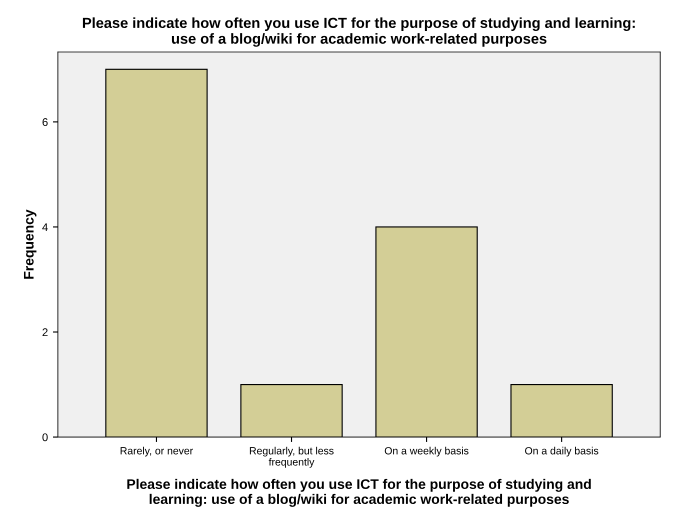 Image resolution: width=673 pixels, height=510 pixels. I want to click on y-tick-label: 0, so click(45, 437).